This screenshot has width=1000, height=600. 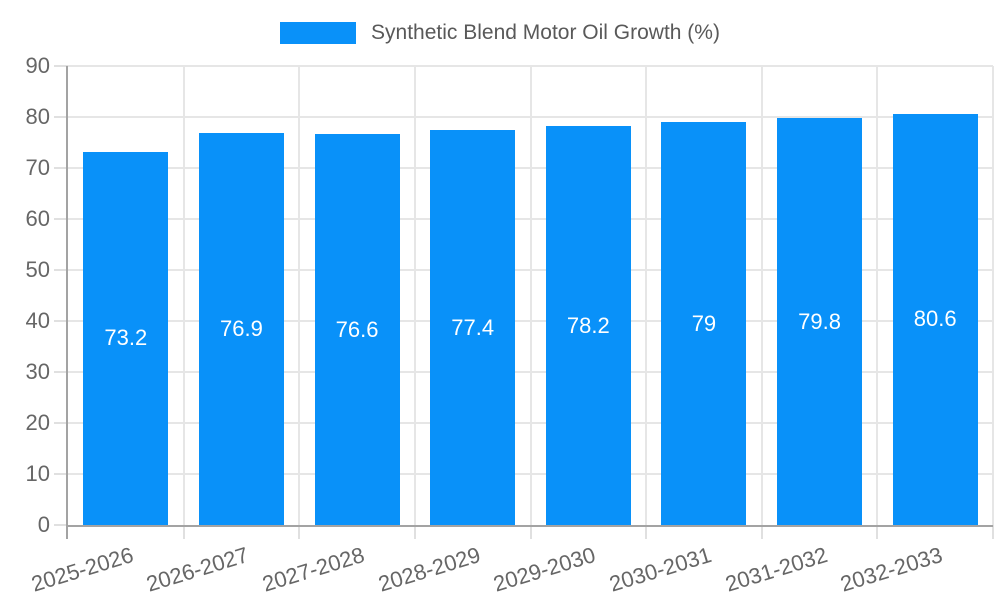 What do you see at coordinates (318, 33) in the screenshot?
I see `legend-swatch` at bounding box center [318, 33].